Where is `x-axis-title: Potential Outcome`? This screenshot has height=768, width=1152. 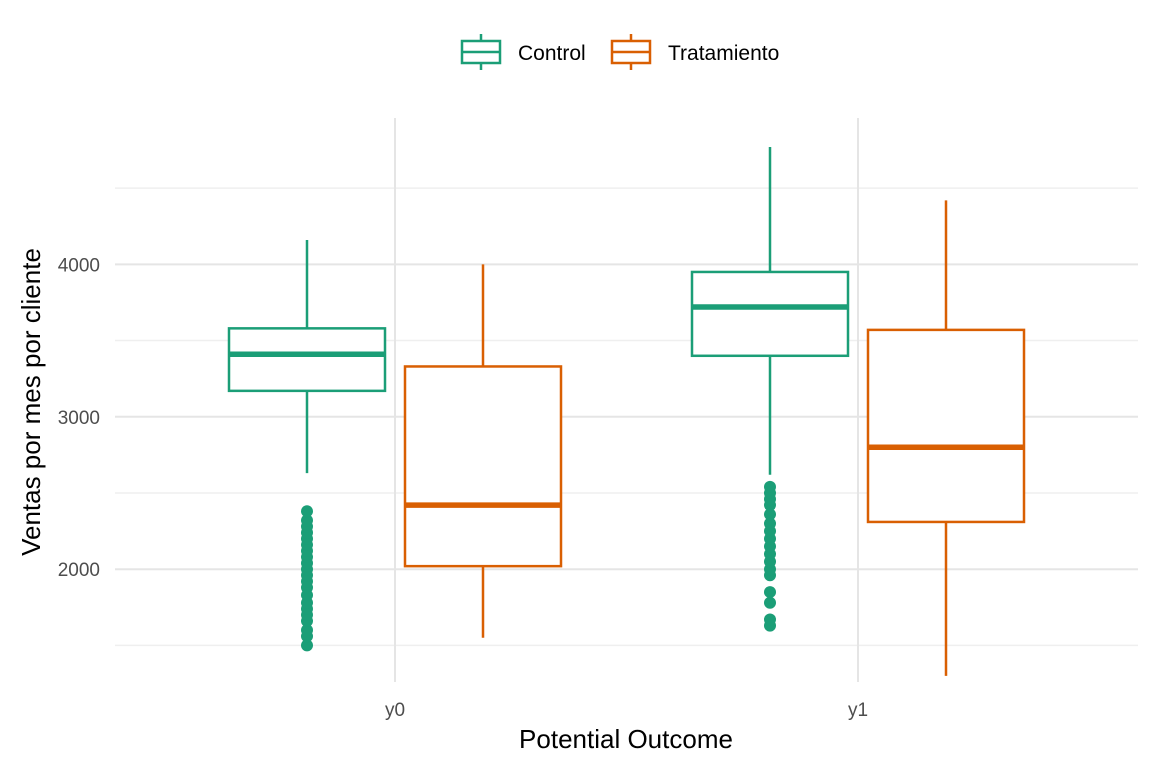 x-axis-title: Potential Outcome is located at coordinates (626, 739).